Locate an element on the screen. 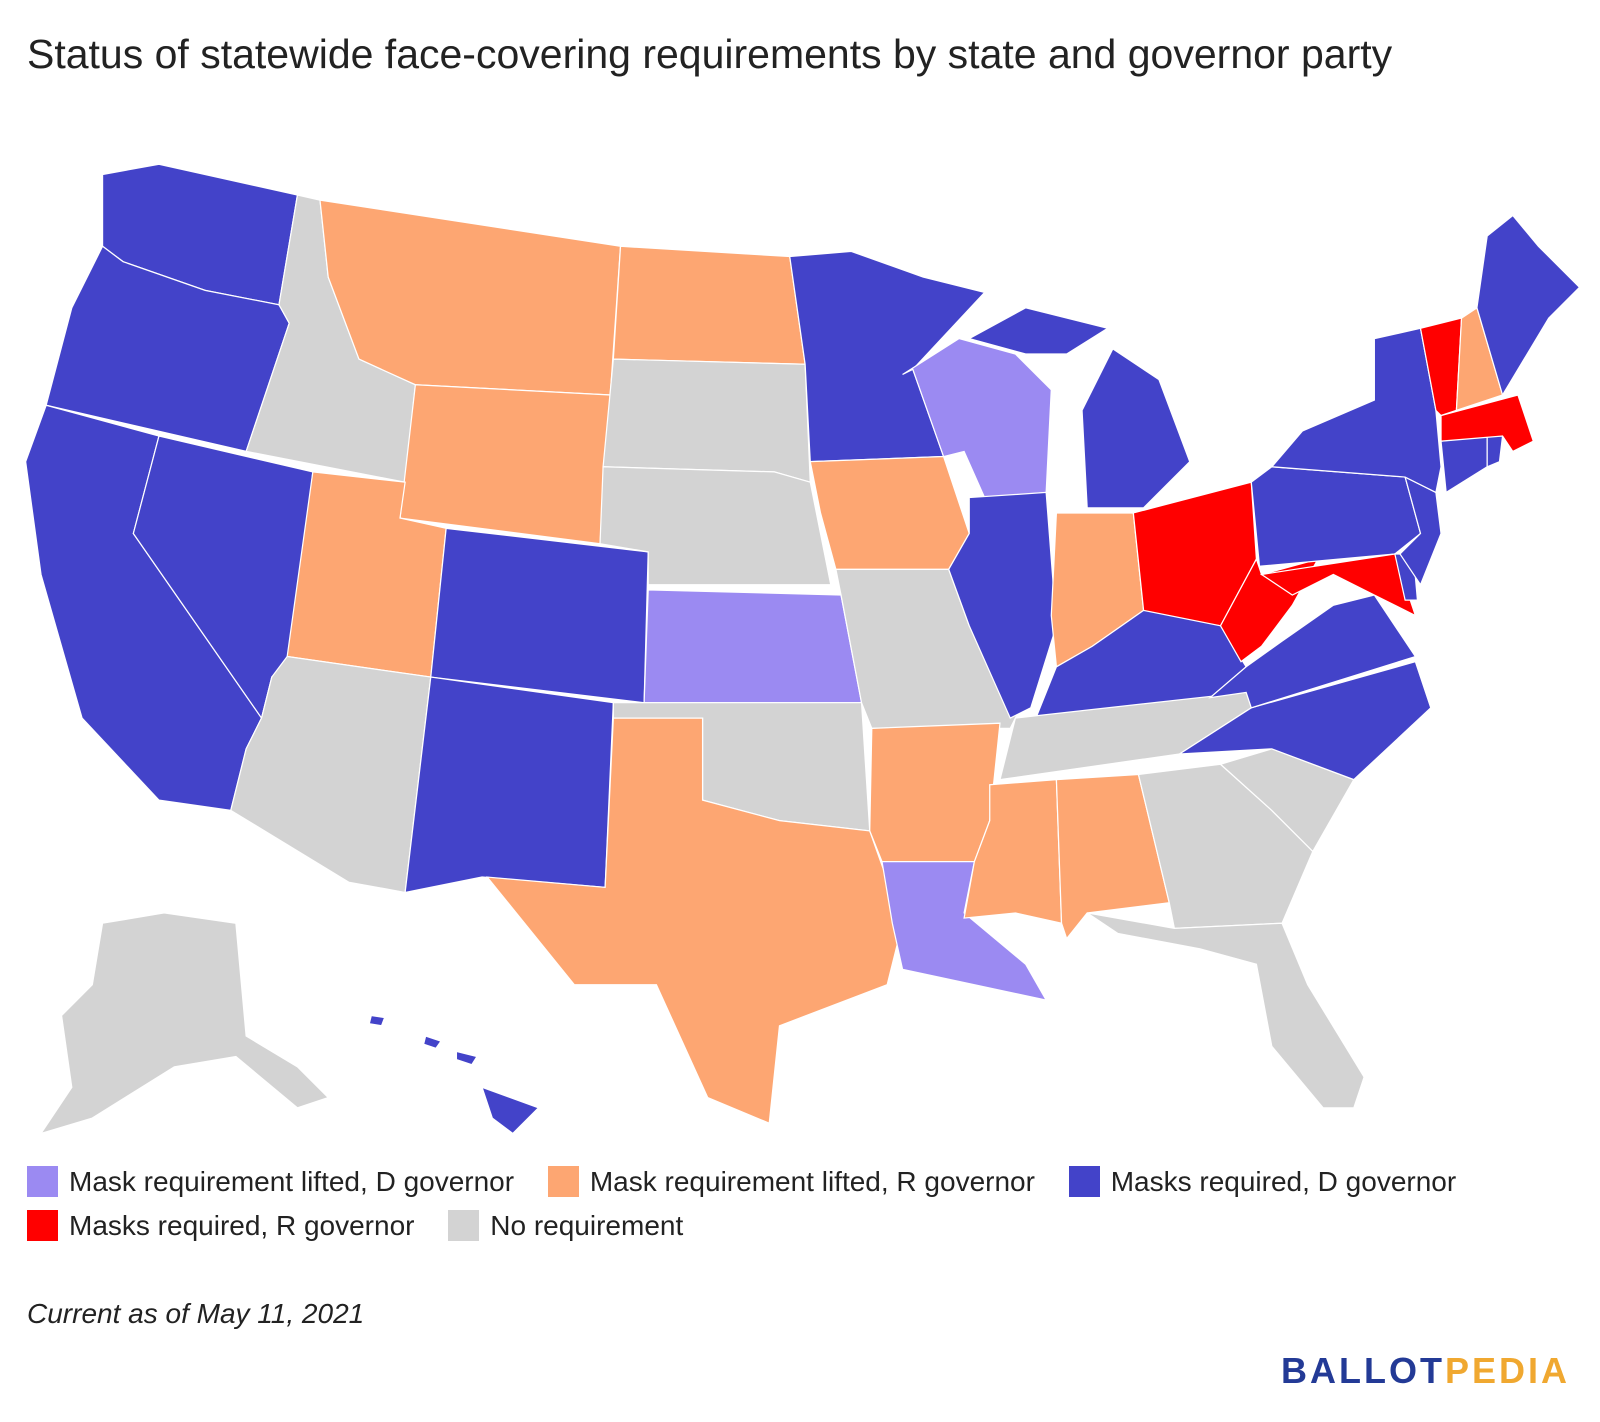 The width and height of the screenshot is (1600, 1422). legend-label: Masks required, R governor is located at coordinates (242, 1225).